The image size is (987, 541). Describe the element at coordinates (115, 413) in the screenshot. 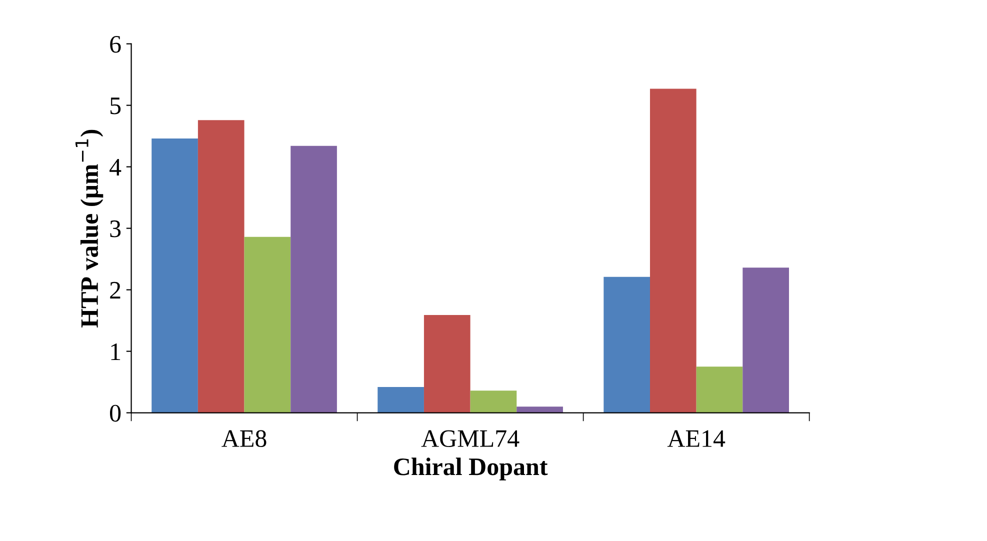

I see `y-tick-label: 0` at that location.